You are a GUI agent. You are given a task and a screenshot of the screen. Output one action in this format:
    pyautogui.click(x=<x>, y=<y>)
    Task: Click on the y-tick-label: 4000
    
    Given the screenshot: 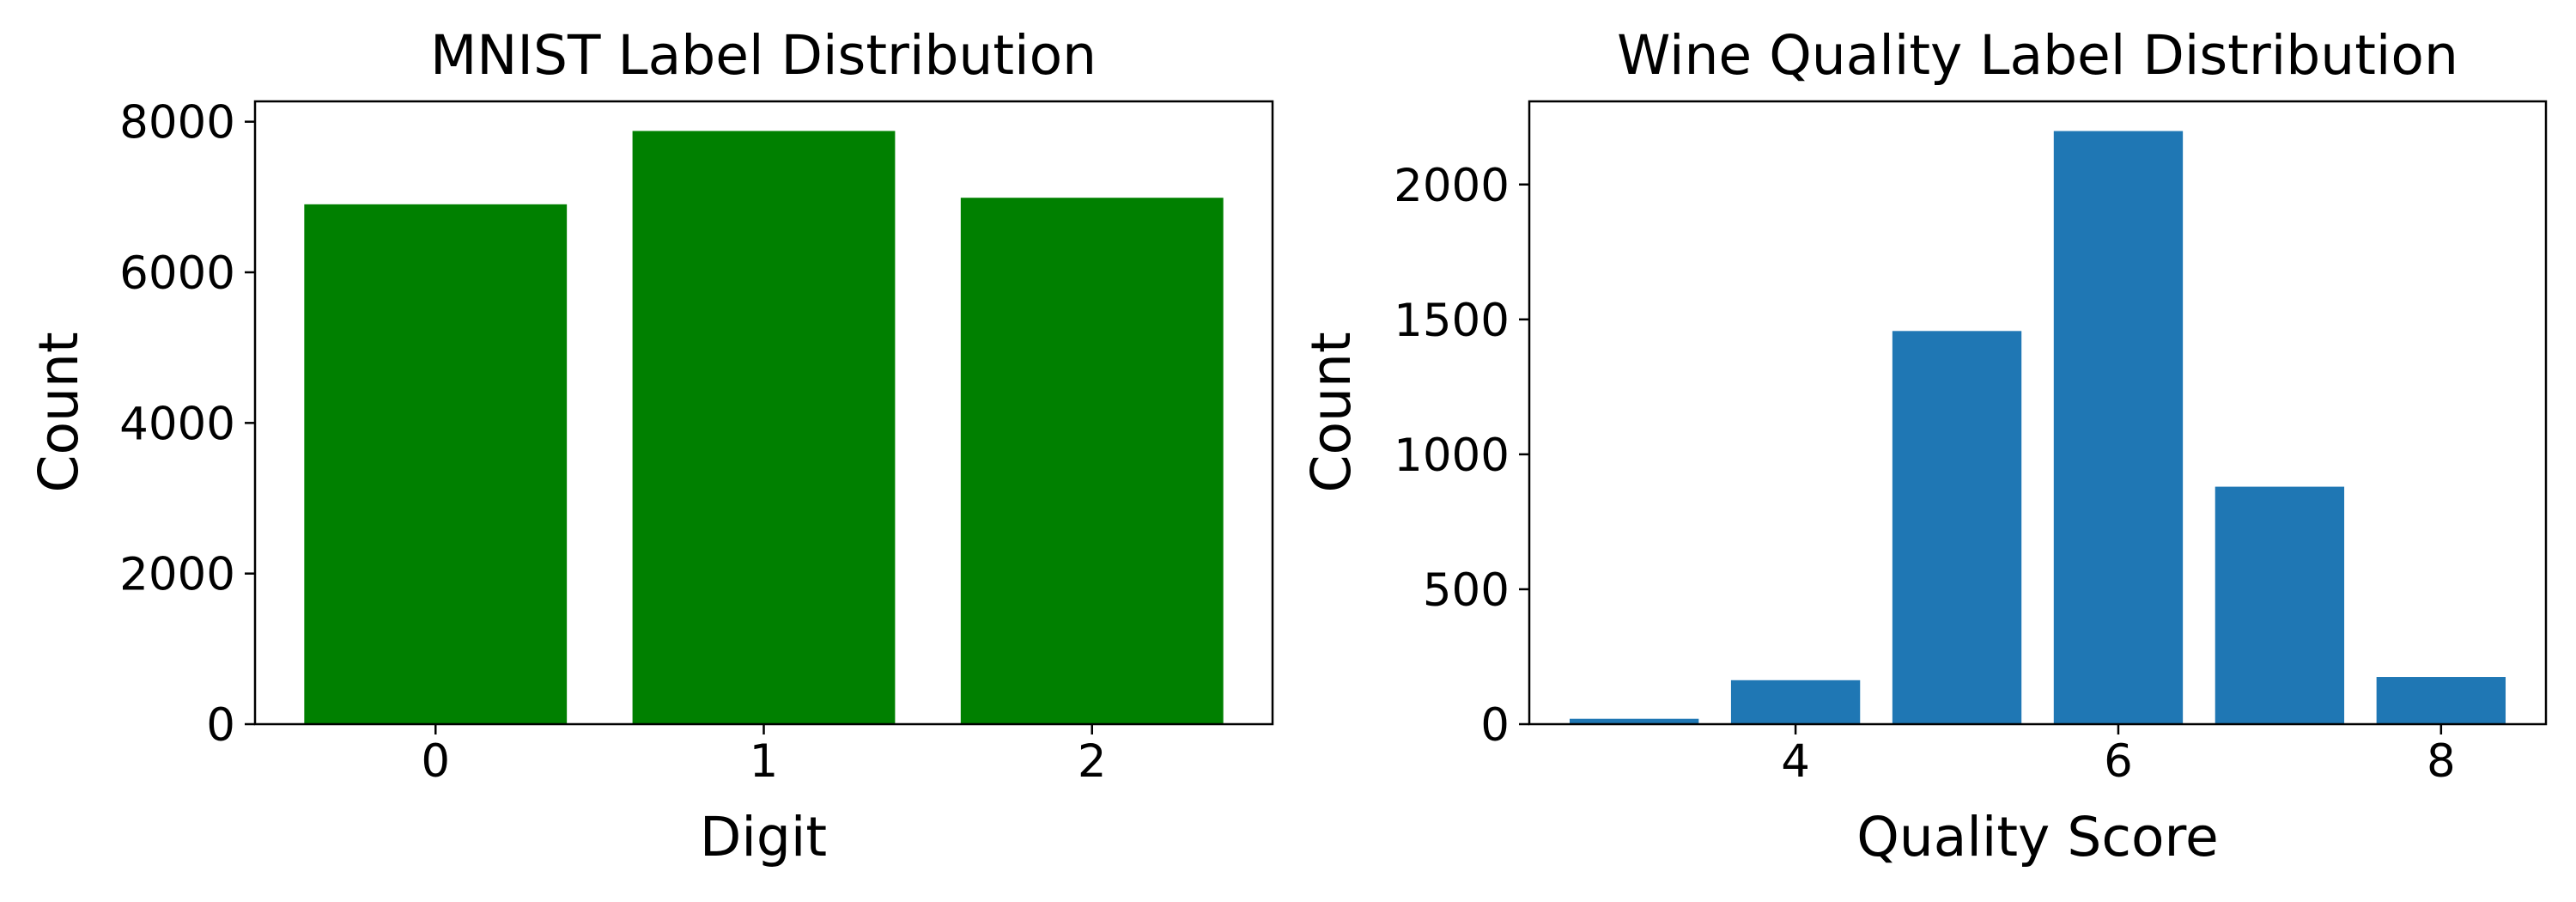 What is the action you would take?
    pyautogui.click(x=177, y=424)
    